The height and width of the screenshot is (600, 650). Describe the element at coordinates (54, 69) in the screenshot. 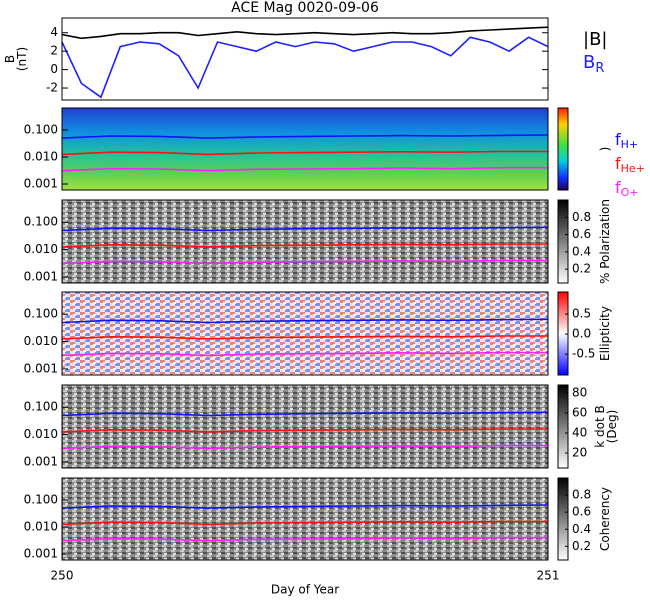

I see `y-tick-label: 0` at that location.